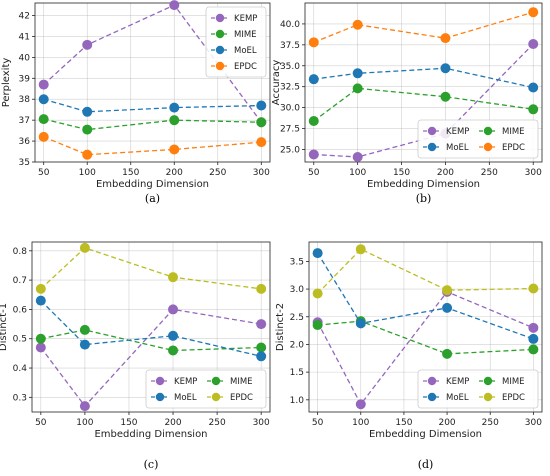 The width and height of the screenshot is (550, 476). I want to click on y-tick-label: 35.0, so click(290, 67).